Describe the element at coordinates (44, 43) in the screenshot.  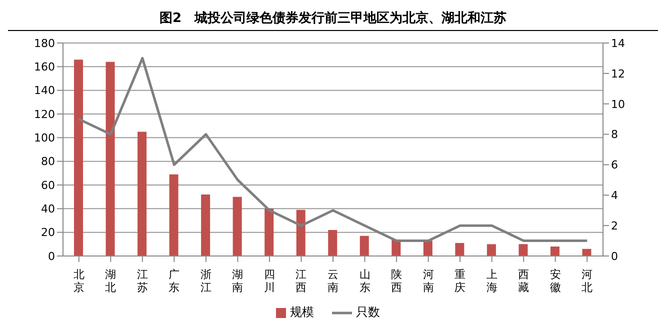
I see `y-tick-label: 180` at that location.